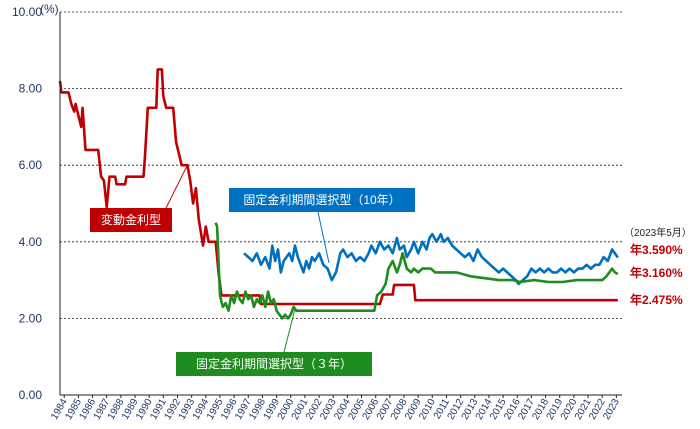 The width and height of the screenshot is (700, 429). Describe the element at coordinates (658, 232) in the screenshot. I see `date-annotation: （2023年5月）` at that location.